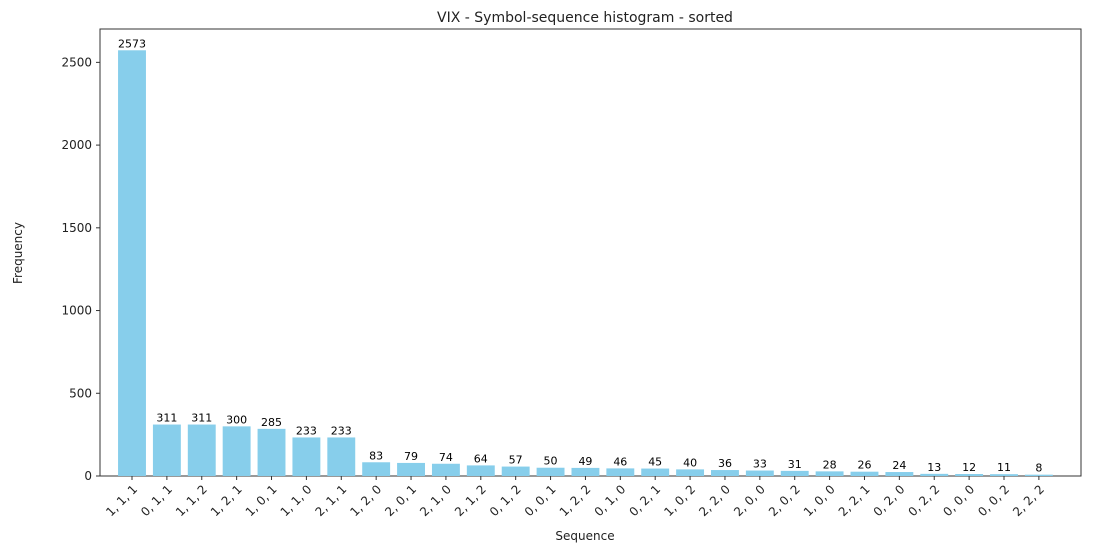 This screenshot has width=1112, height=553. Describe the element at coordinates (690, 462) in the screenshot. I see `value-label: 40` at that location.